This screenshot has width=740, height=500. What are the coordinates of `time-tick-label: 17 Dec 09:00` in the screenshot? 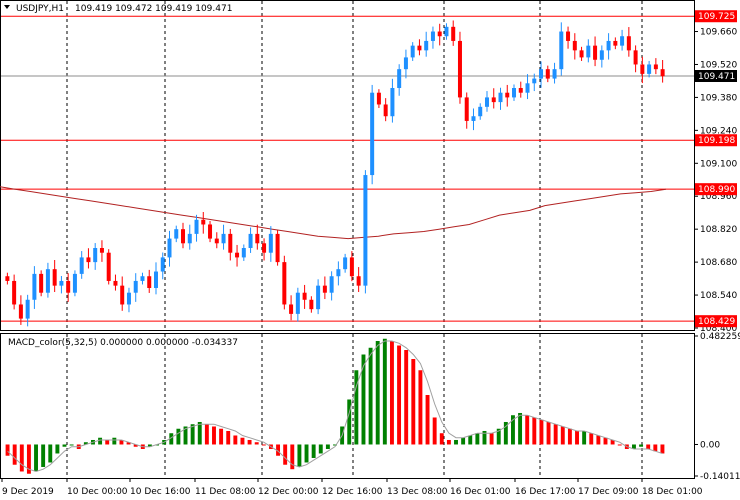 It's located at (608, 492).